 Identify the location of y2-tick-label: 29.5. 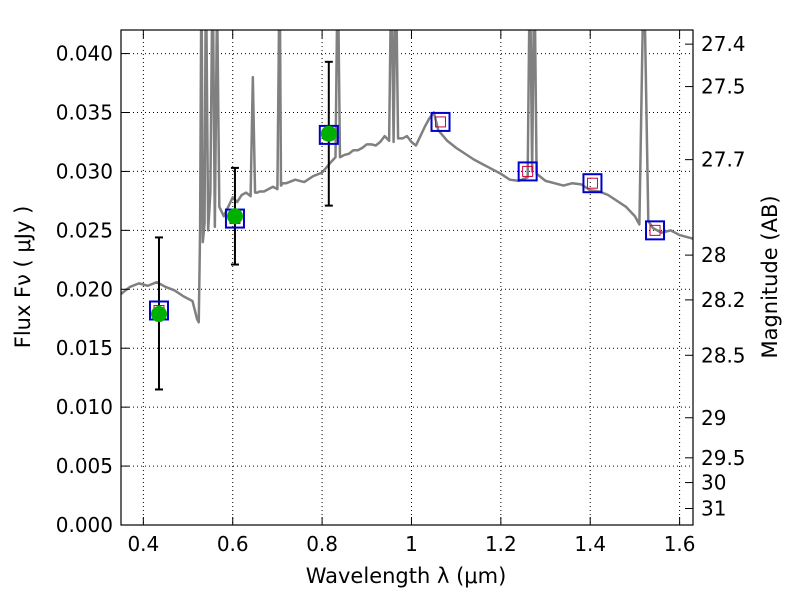
(723, 458).